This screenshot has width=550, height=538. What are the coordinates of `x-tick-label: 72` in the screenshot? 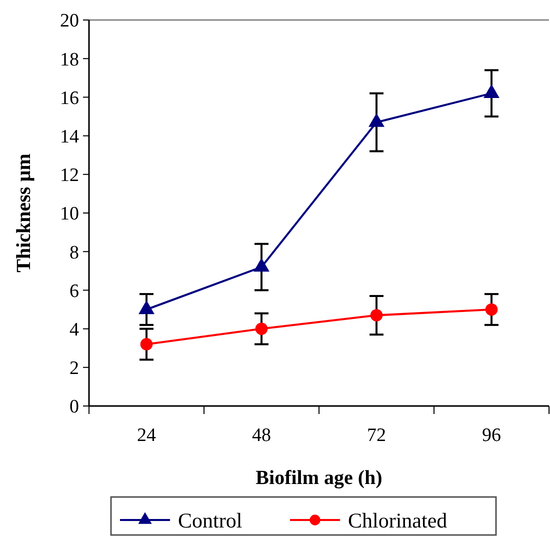 It's located at (376, 435).